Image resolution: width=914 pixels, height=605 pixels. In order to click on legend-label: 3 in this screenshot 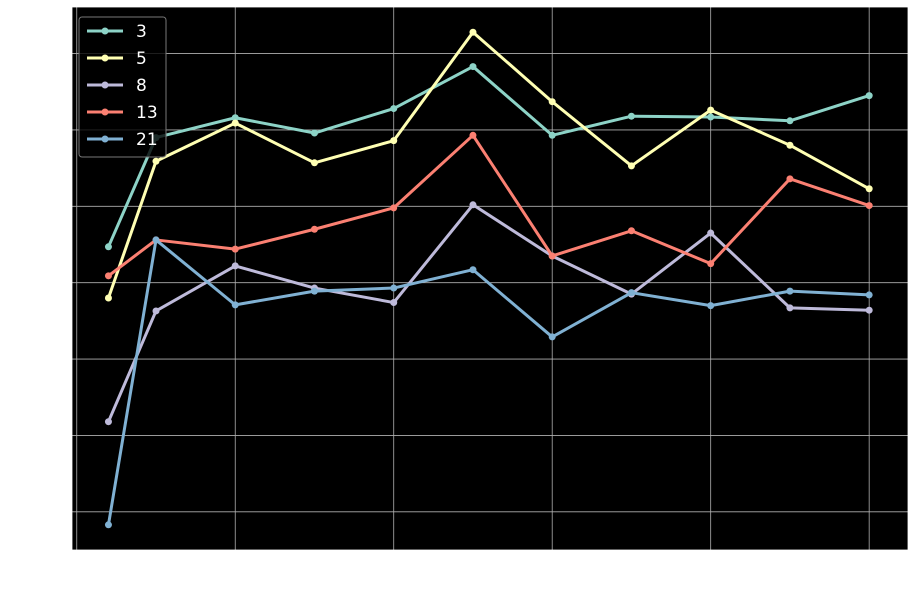, I will do `click(141, 32)`.